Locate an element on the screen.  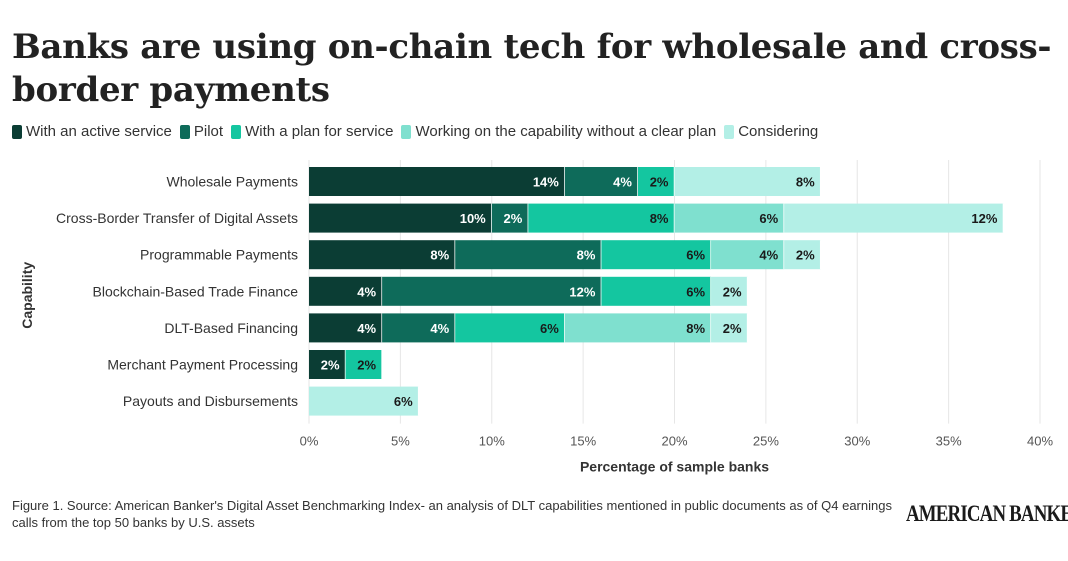
x-tick-label: 15% is located at coordinates (583, 441).